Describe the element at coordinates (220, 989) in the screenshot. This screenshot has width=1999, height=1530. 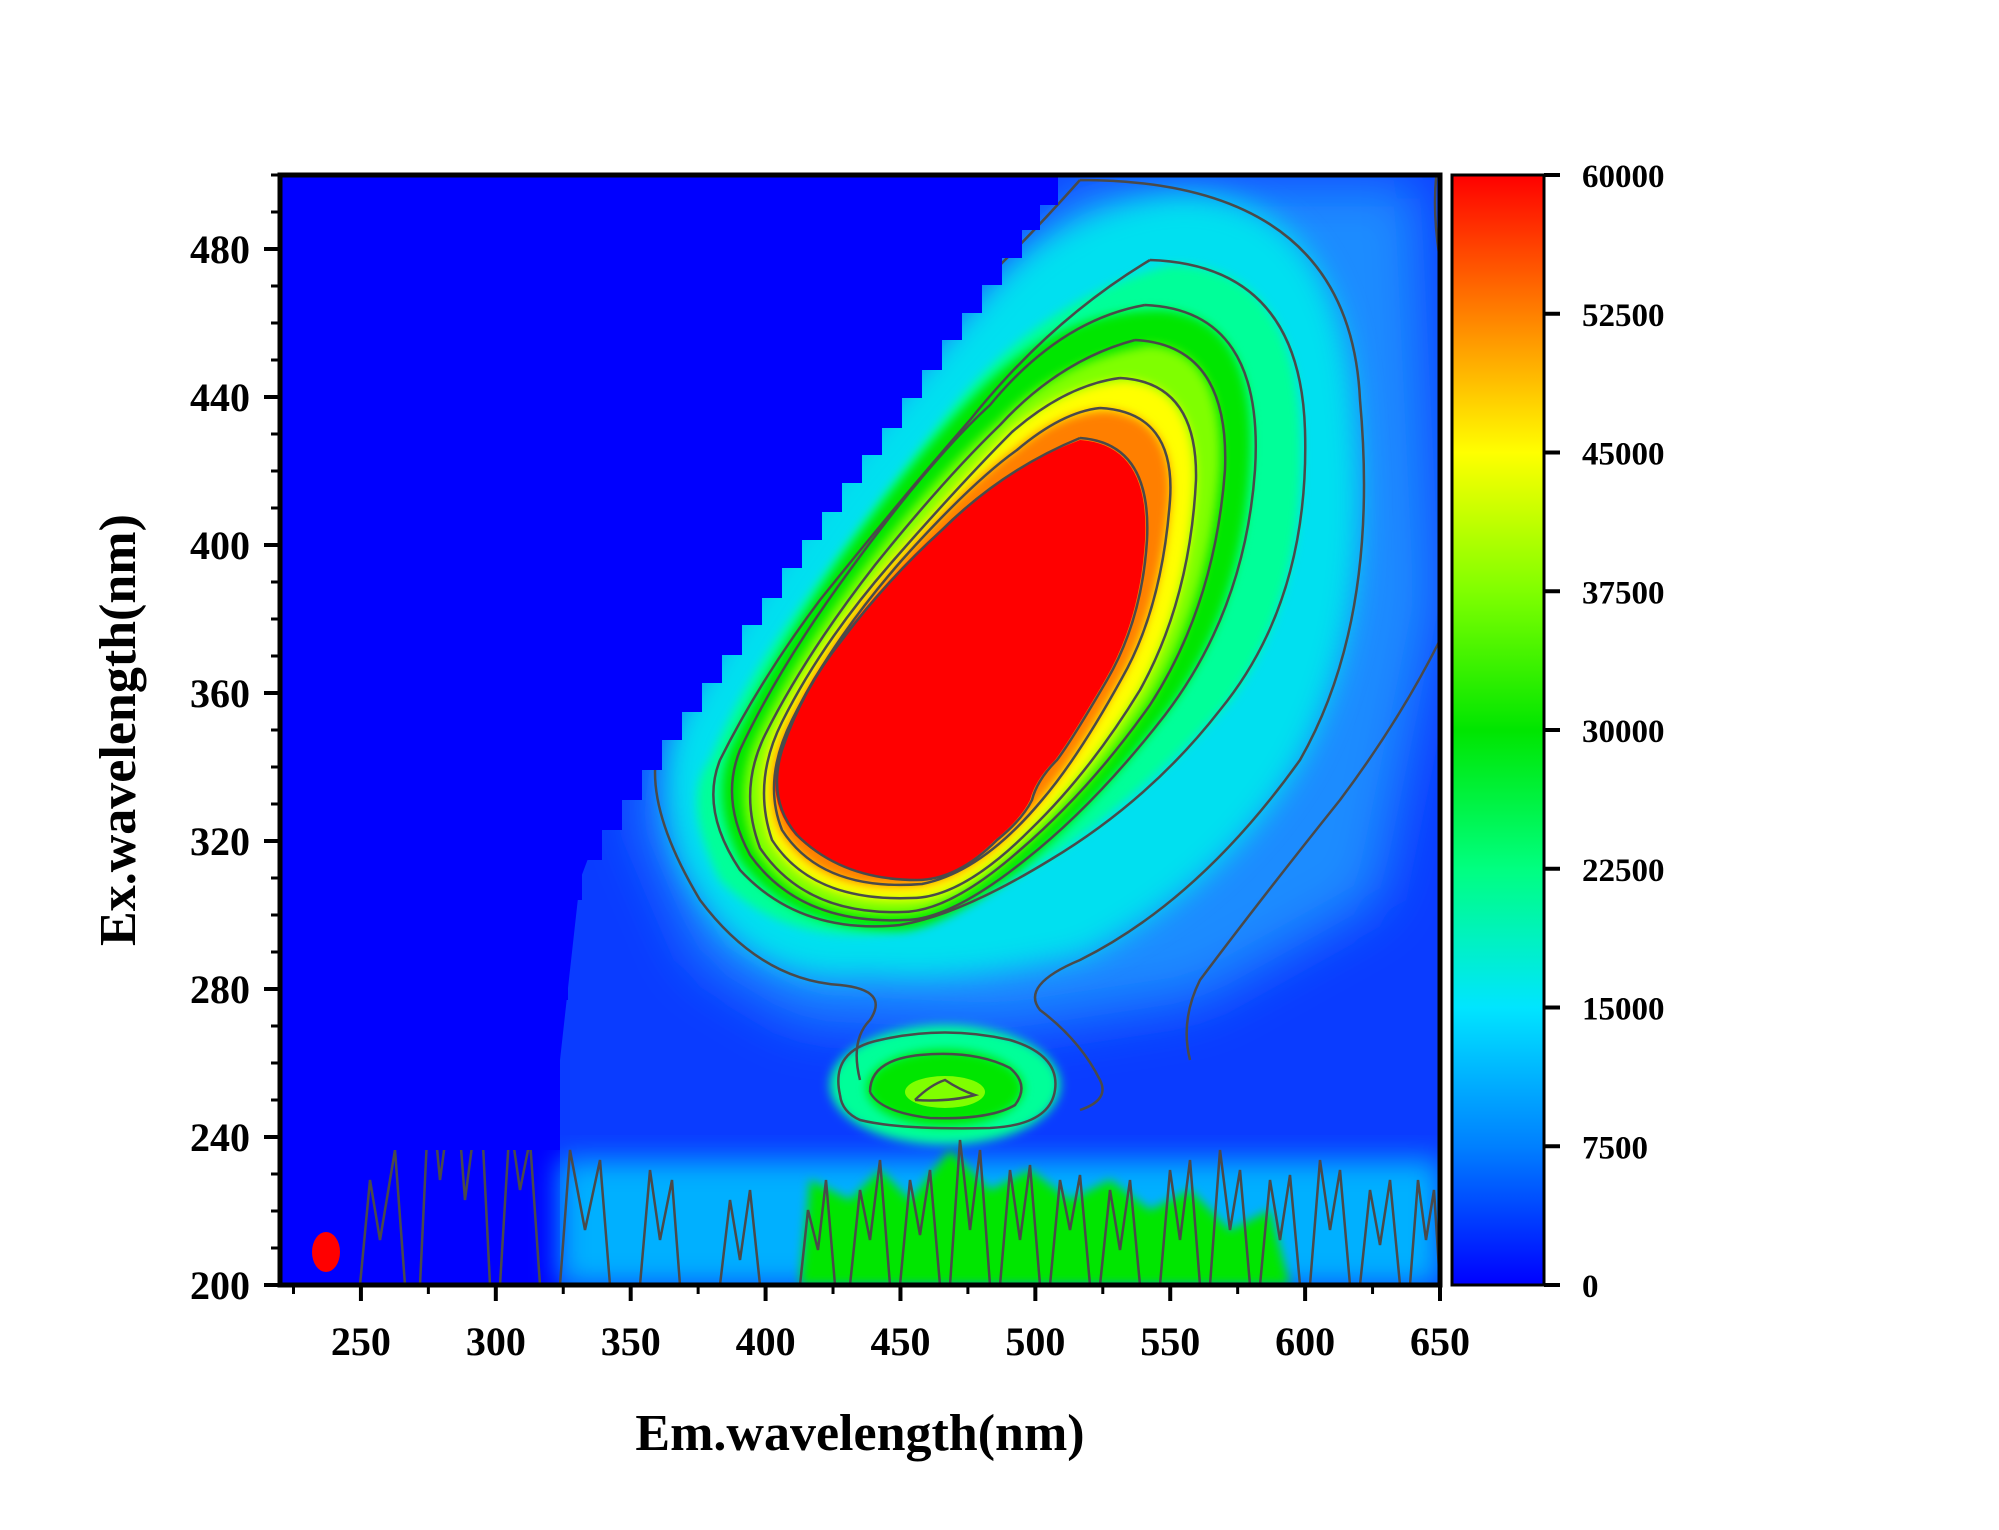
I see `y-tick-label: 280` at that location.